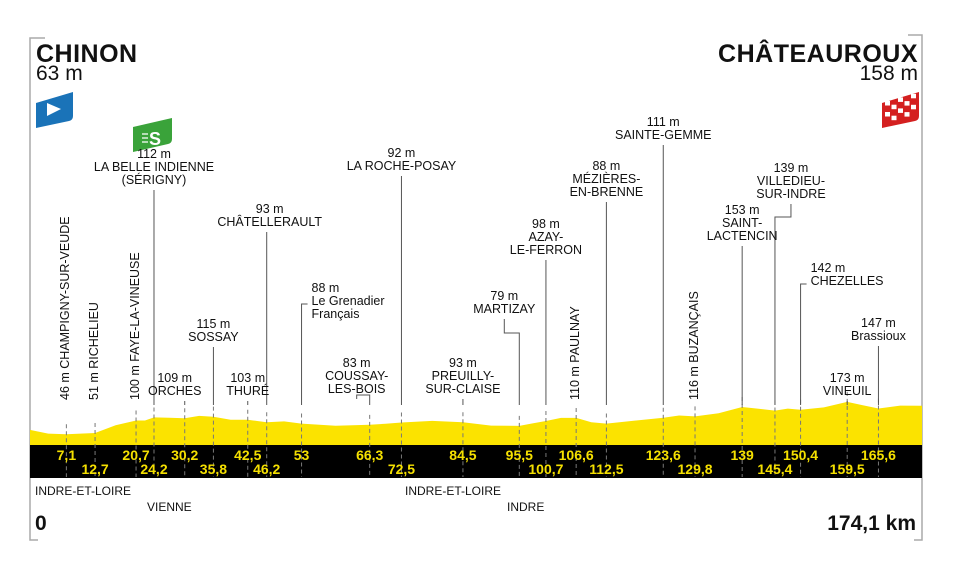 This screenshot has width=960, height=577. I want to click on waypoint-label: 98 m AZAY- LE-FERRON, so click(546, 237).